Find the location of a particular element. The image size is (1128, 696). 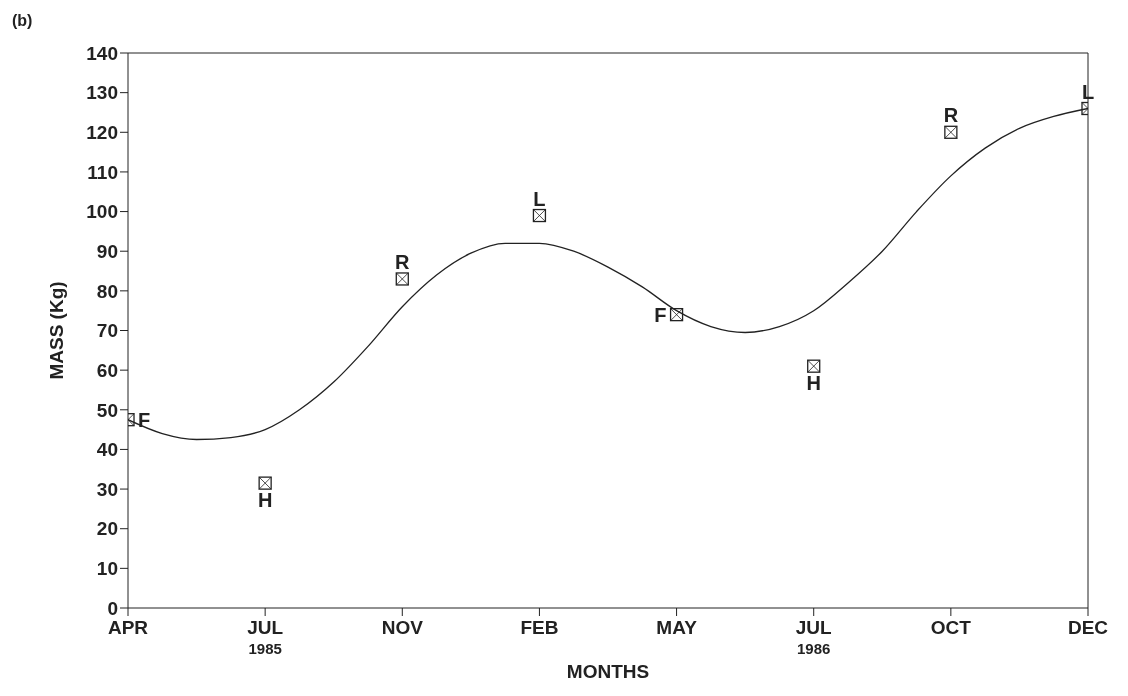

y-tick-label: 40 is located at coordinates (107, 450).